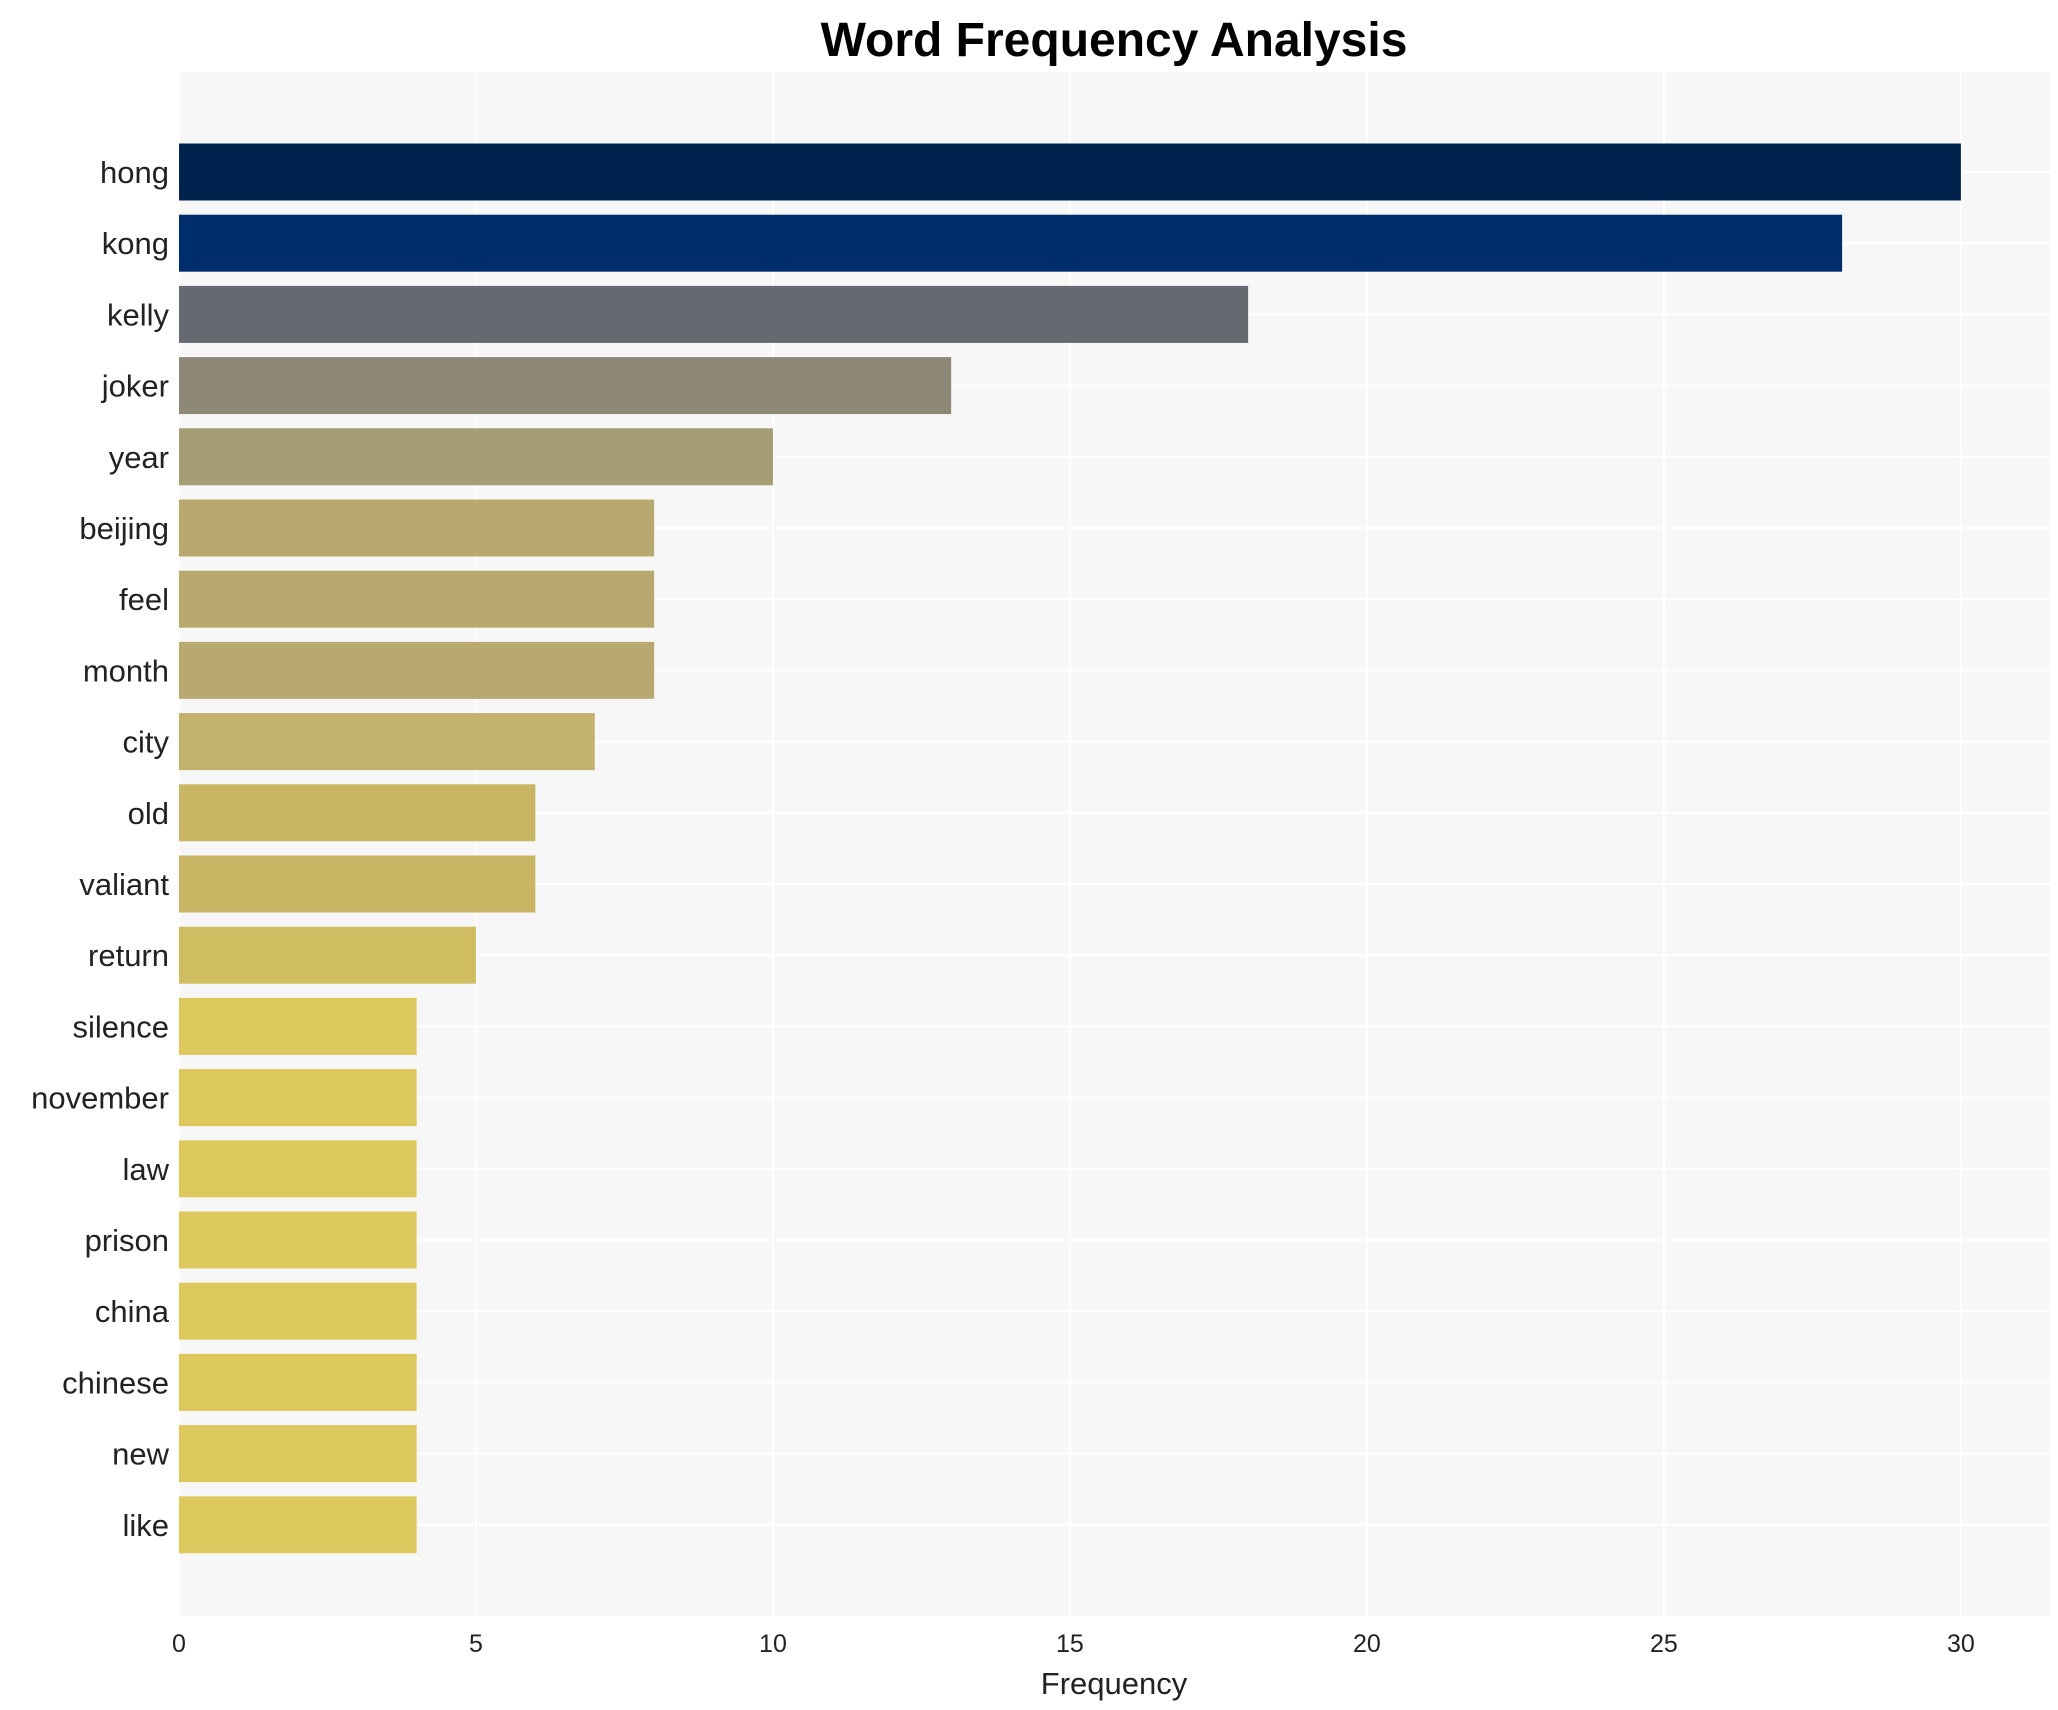 Image resolution: width=2058 pixels, height=1710 pixels. Describe the element at coordinates (1070, 1644) in the screenshot. I see `x-tick-label-3: 15` at that location.